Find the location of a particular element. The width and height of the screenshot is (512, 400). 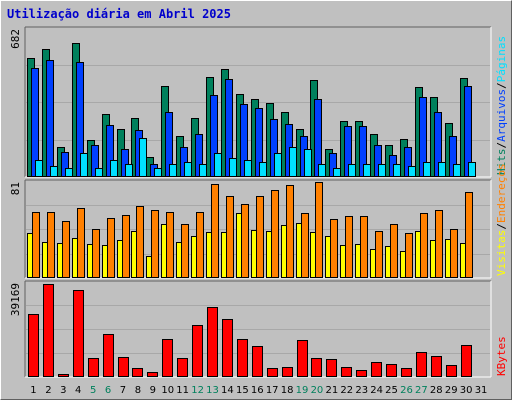

day-label-23: 23 is located at coordinates (361, 390).